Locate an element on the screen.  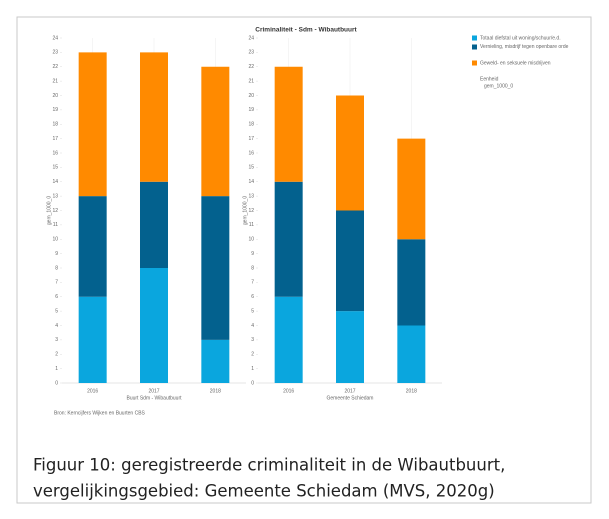
legend-label: Vernieling, misdrijf tegen openbare orde is located at coordinates (524, 47).